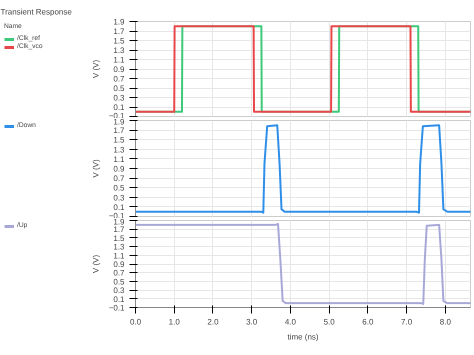  What do you see at coordinates (213, 322) in the screenshot?
I see `x-tick-label: 2.0` at bounding box center [213, 322].